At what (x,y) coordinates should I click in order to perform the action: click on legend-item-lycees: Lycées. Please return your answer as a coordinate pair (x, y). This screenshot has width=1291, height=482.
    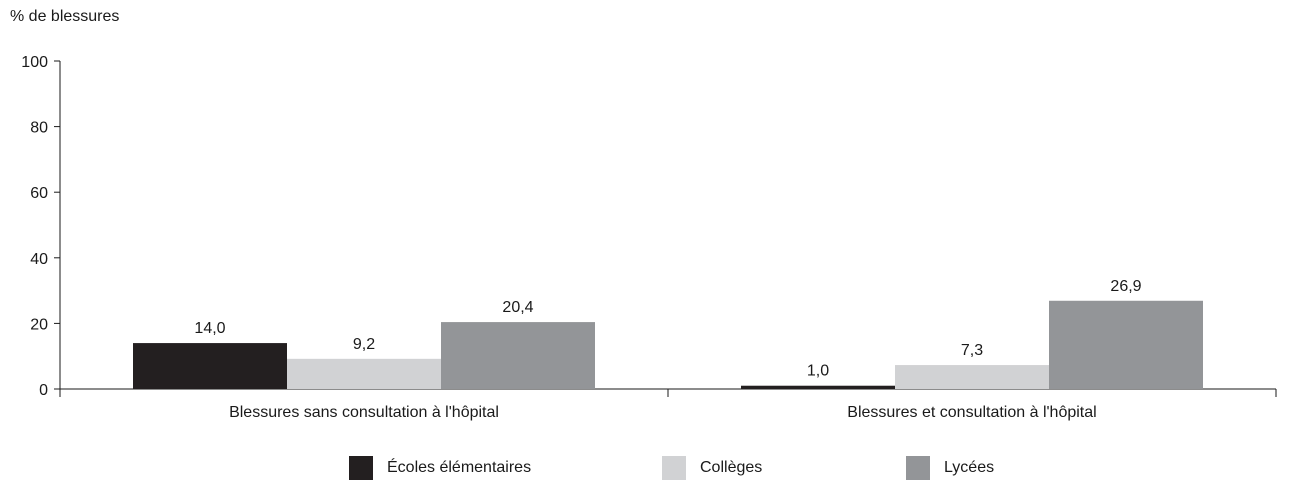
    Looking at the image, I should click on (950, 468).